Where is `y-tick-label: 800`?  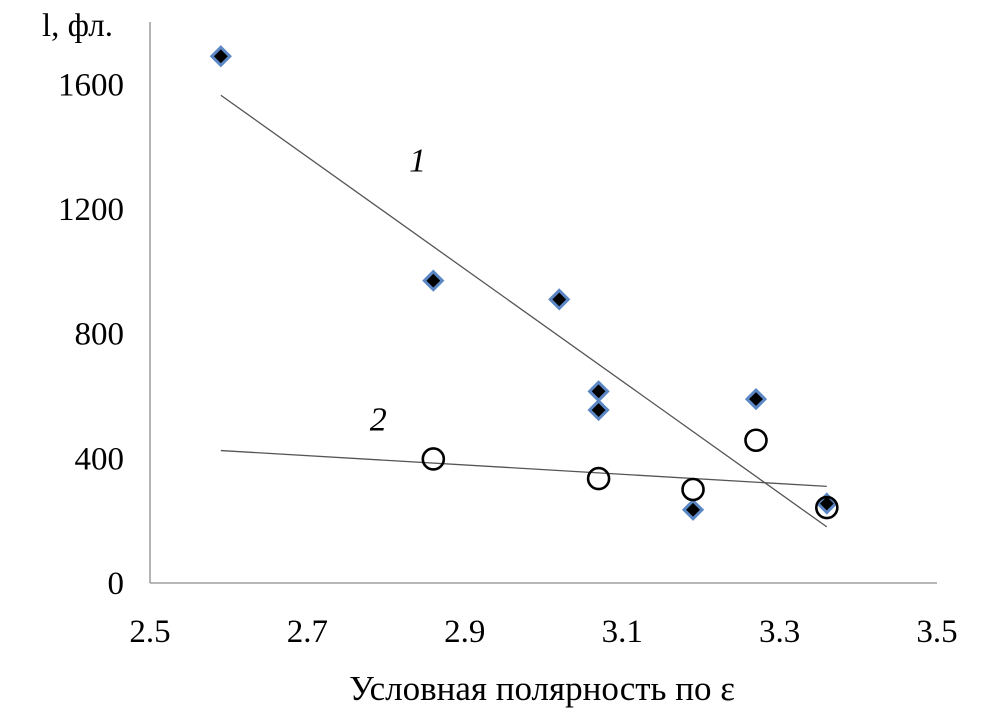 y-tick-label: 800 is located at coordinates (100, 335).